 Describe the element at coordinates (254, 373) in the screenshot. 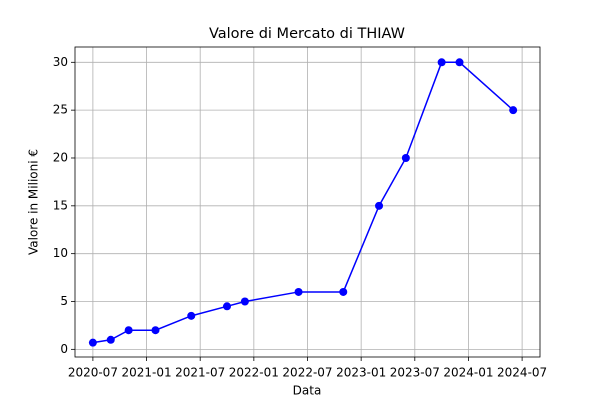

I see `x-tick-label: 2022-01` at that location.